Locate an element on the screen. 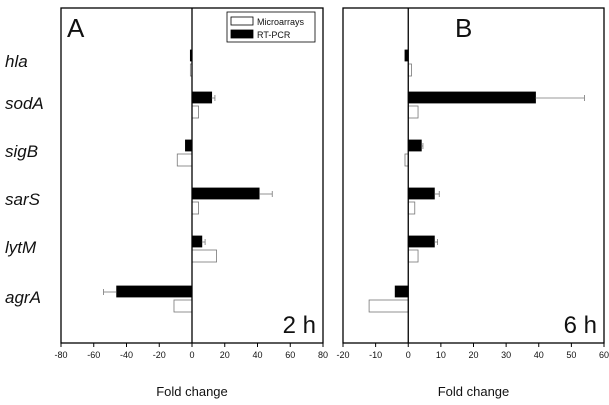 The height and width of the screenshot is (405, 609). gene-label-sigB: sigB is located at coordinates (21, 151).